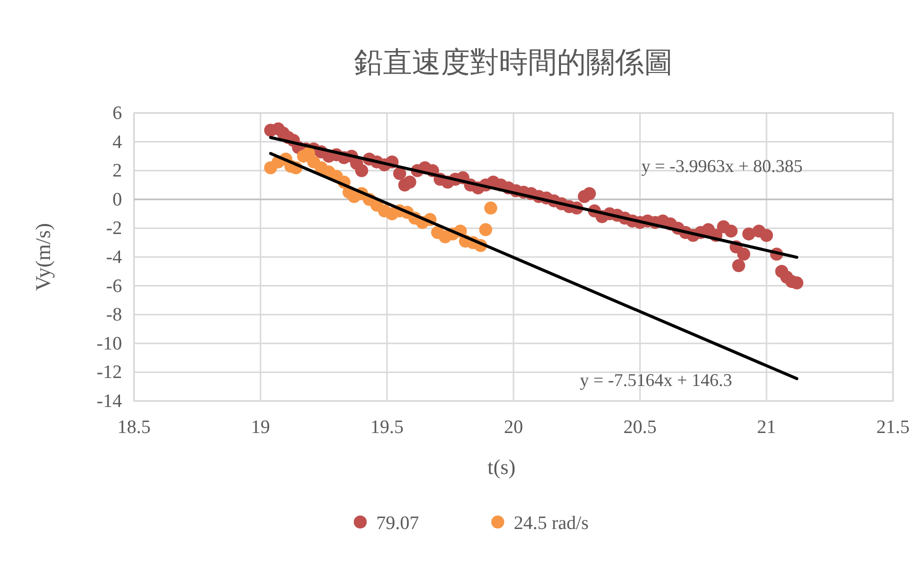 This screenshot has height=562, width=922. What do you see at coordinates (114, 229) in the screenshot?
I see `y-tick-label: -2` at bounding box center [114, 229].